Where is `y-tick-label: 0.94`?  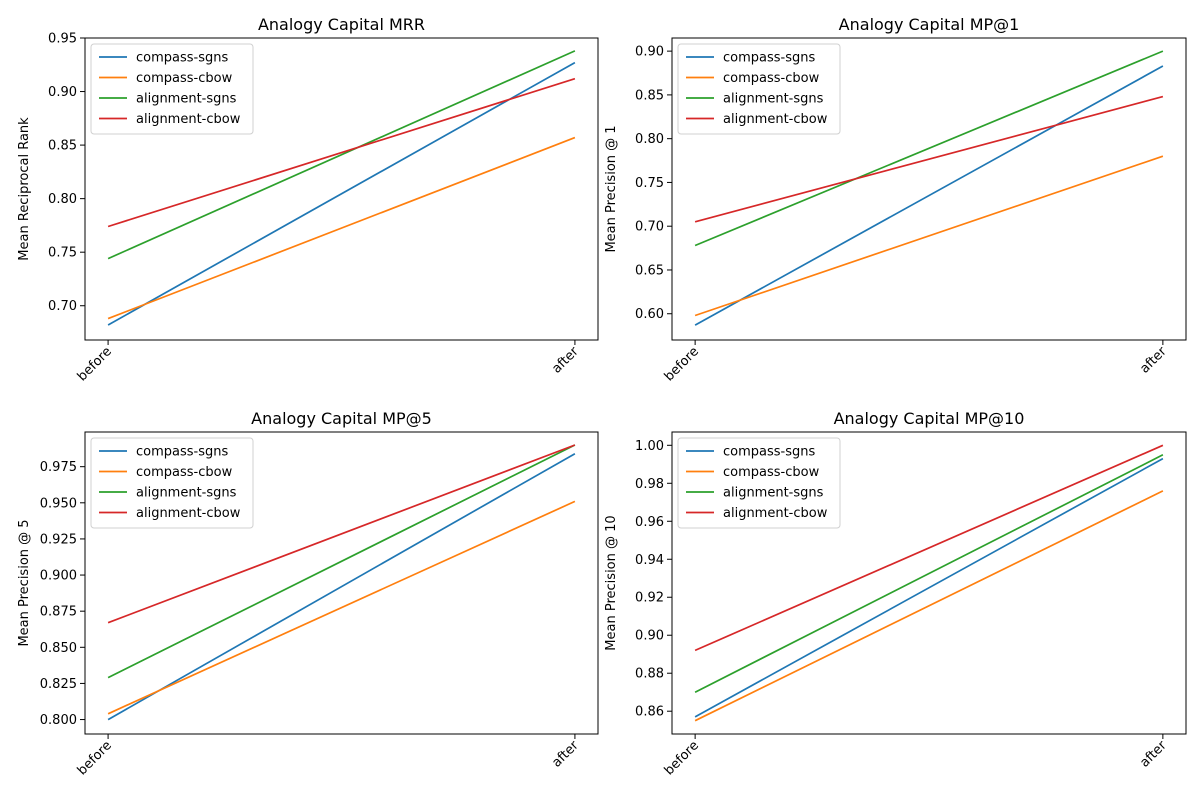
y-tick-label: 0.94 is located at coordinates (649, 560).